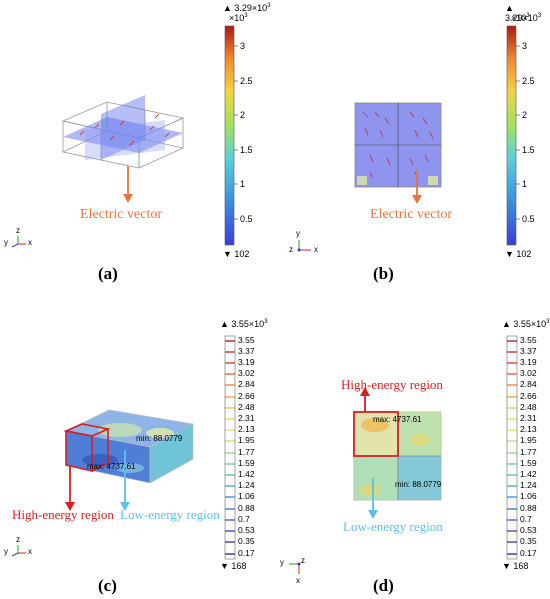 This screenshot has height=599, width=550. What do you see at coordinates (518, 254) in the screenshot?
I see `colorbar-b-min-label: ▼ 102` at bounding box center [518, 254].